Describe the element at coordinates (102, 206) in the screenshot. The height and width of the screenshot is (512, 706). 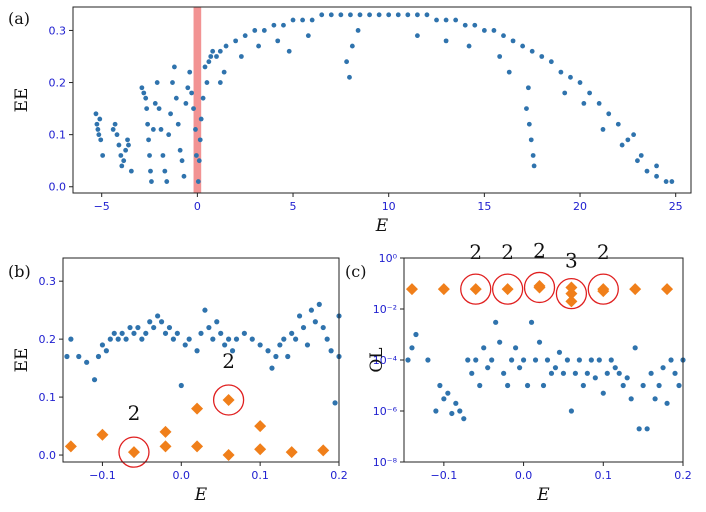
I see `x-tick-label: −5` at that location.